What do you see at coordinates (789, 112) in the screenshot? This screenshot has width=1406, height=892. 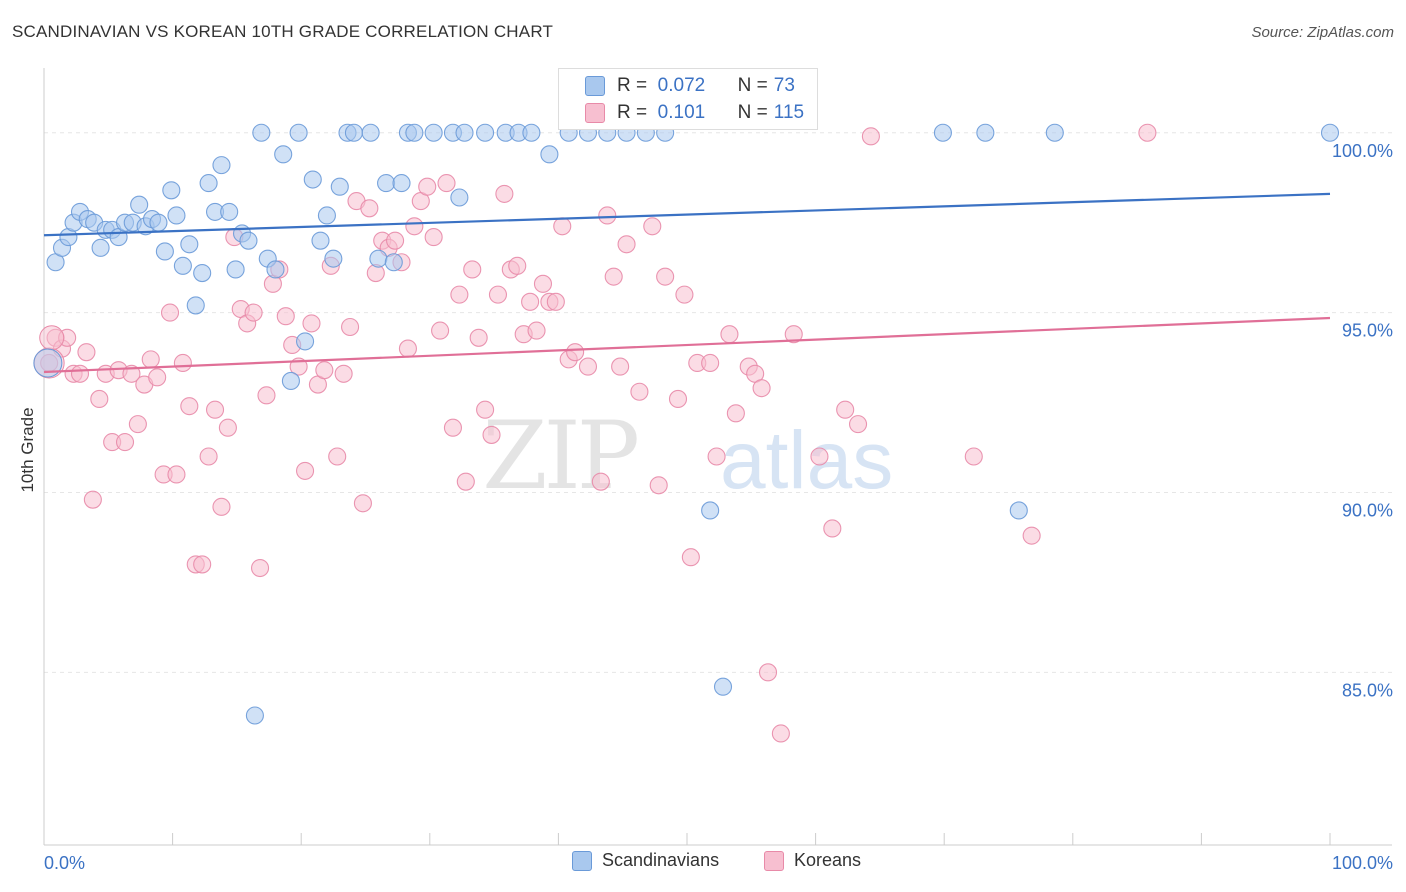 I see `legend-n-value: 115` at bounding box center [789, 112].